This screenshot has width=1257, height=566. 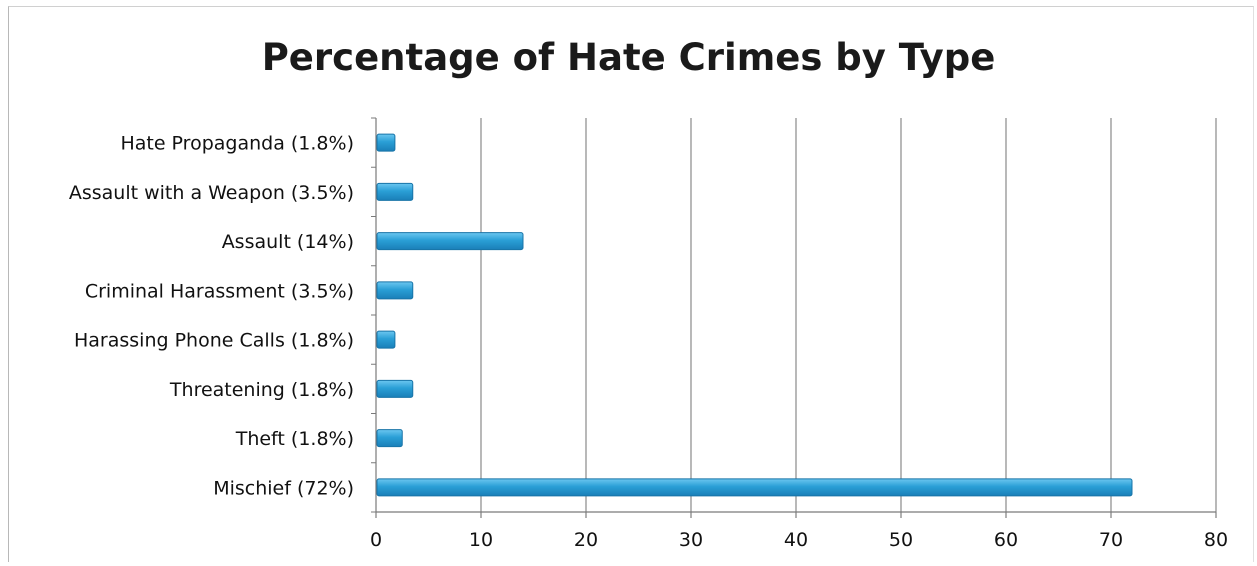 What do you see at coordinates (901, 540) in the screenshot?
I see `x-tick-label: 50` at bounding box center [901, 540].